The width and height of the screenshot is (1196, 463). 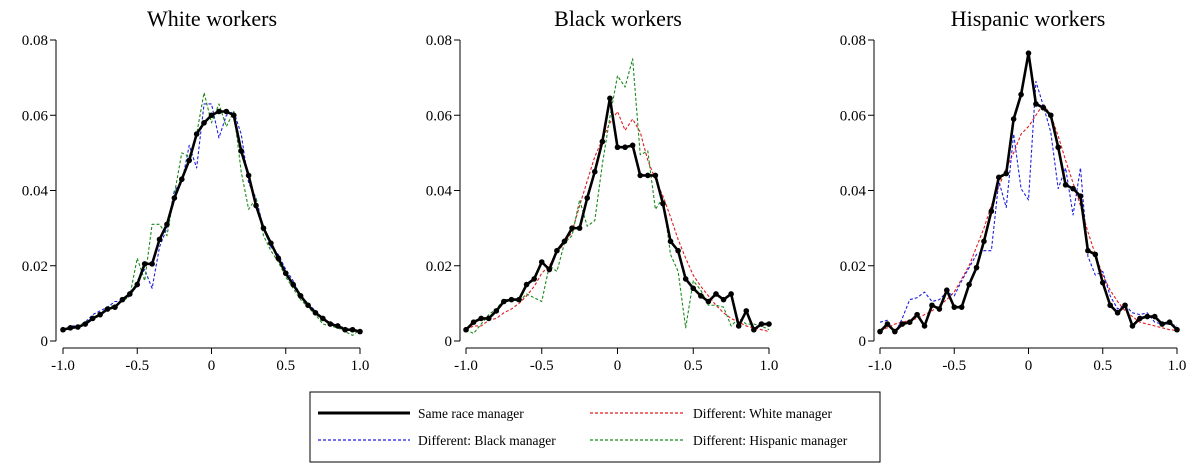 I want to click on legend-box, so click(x=595, y=427).